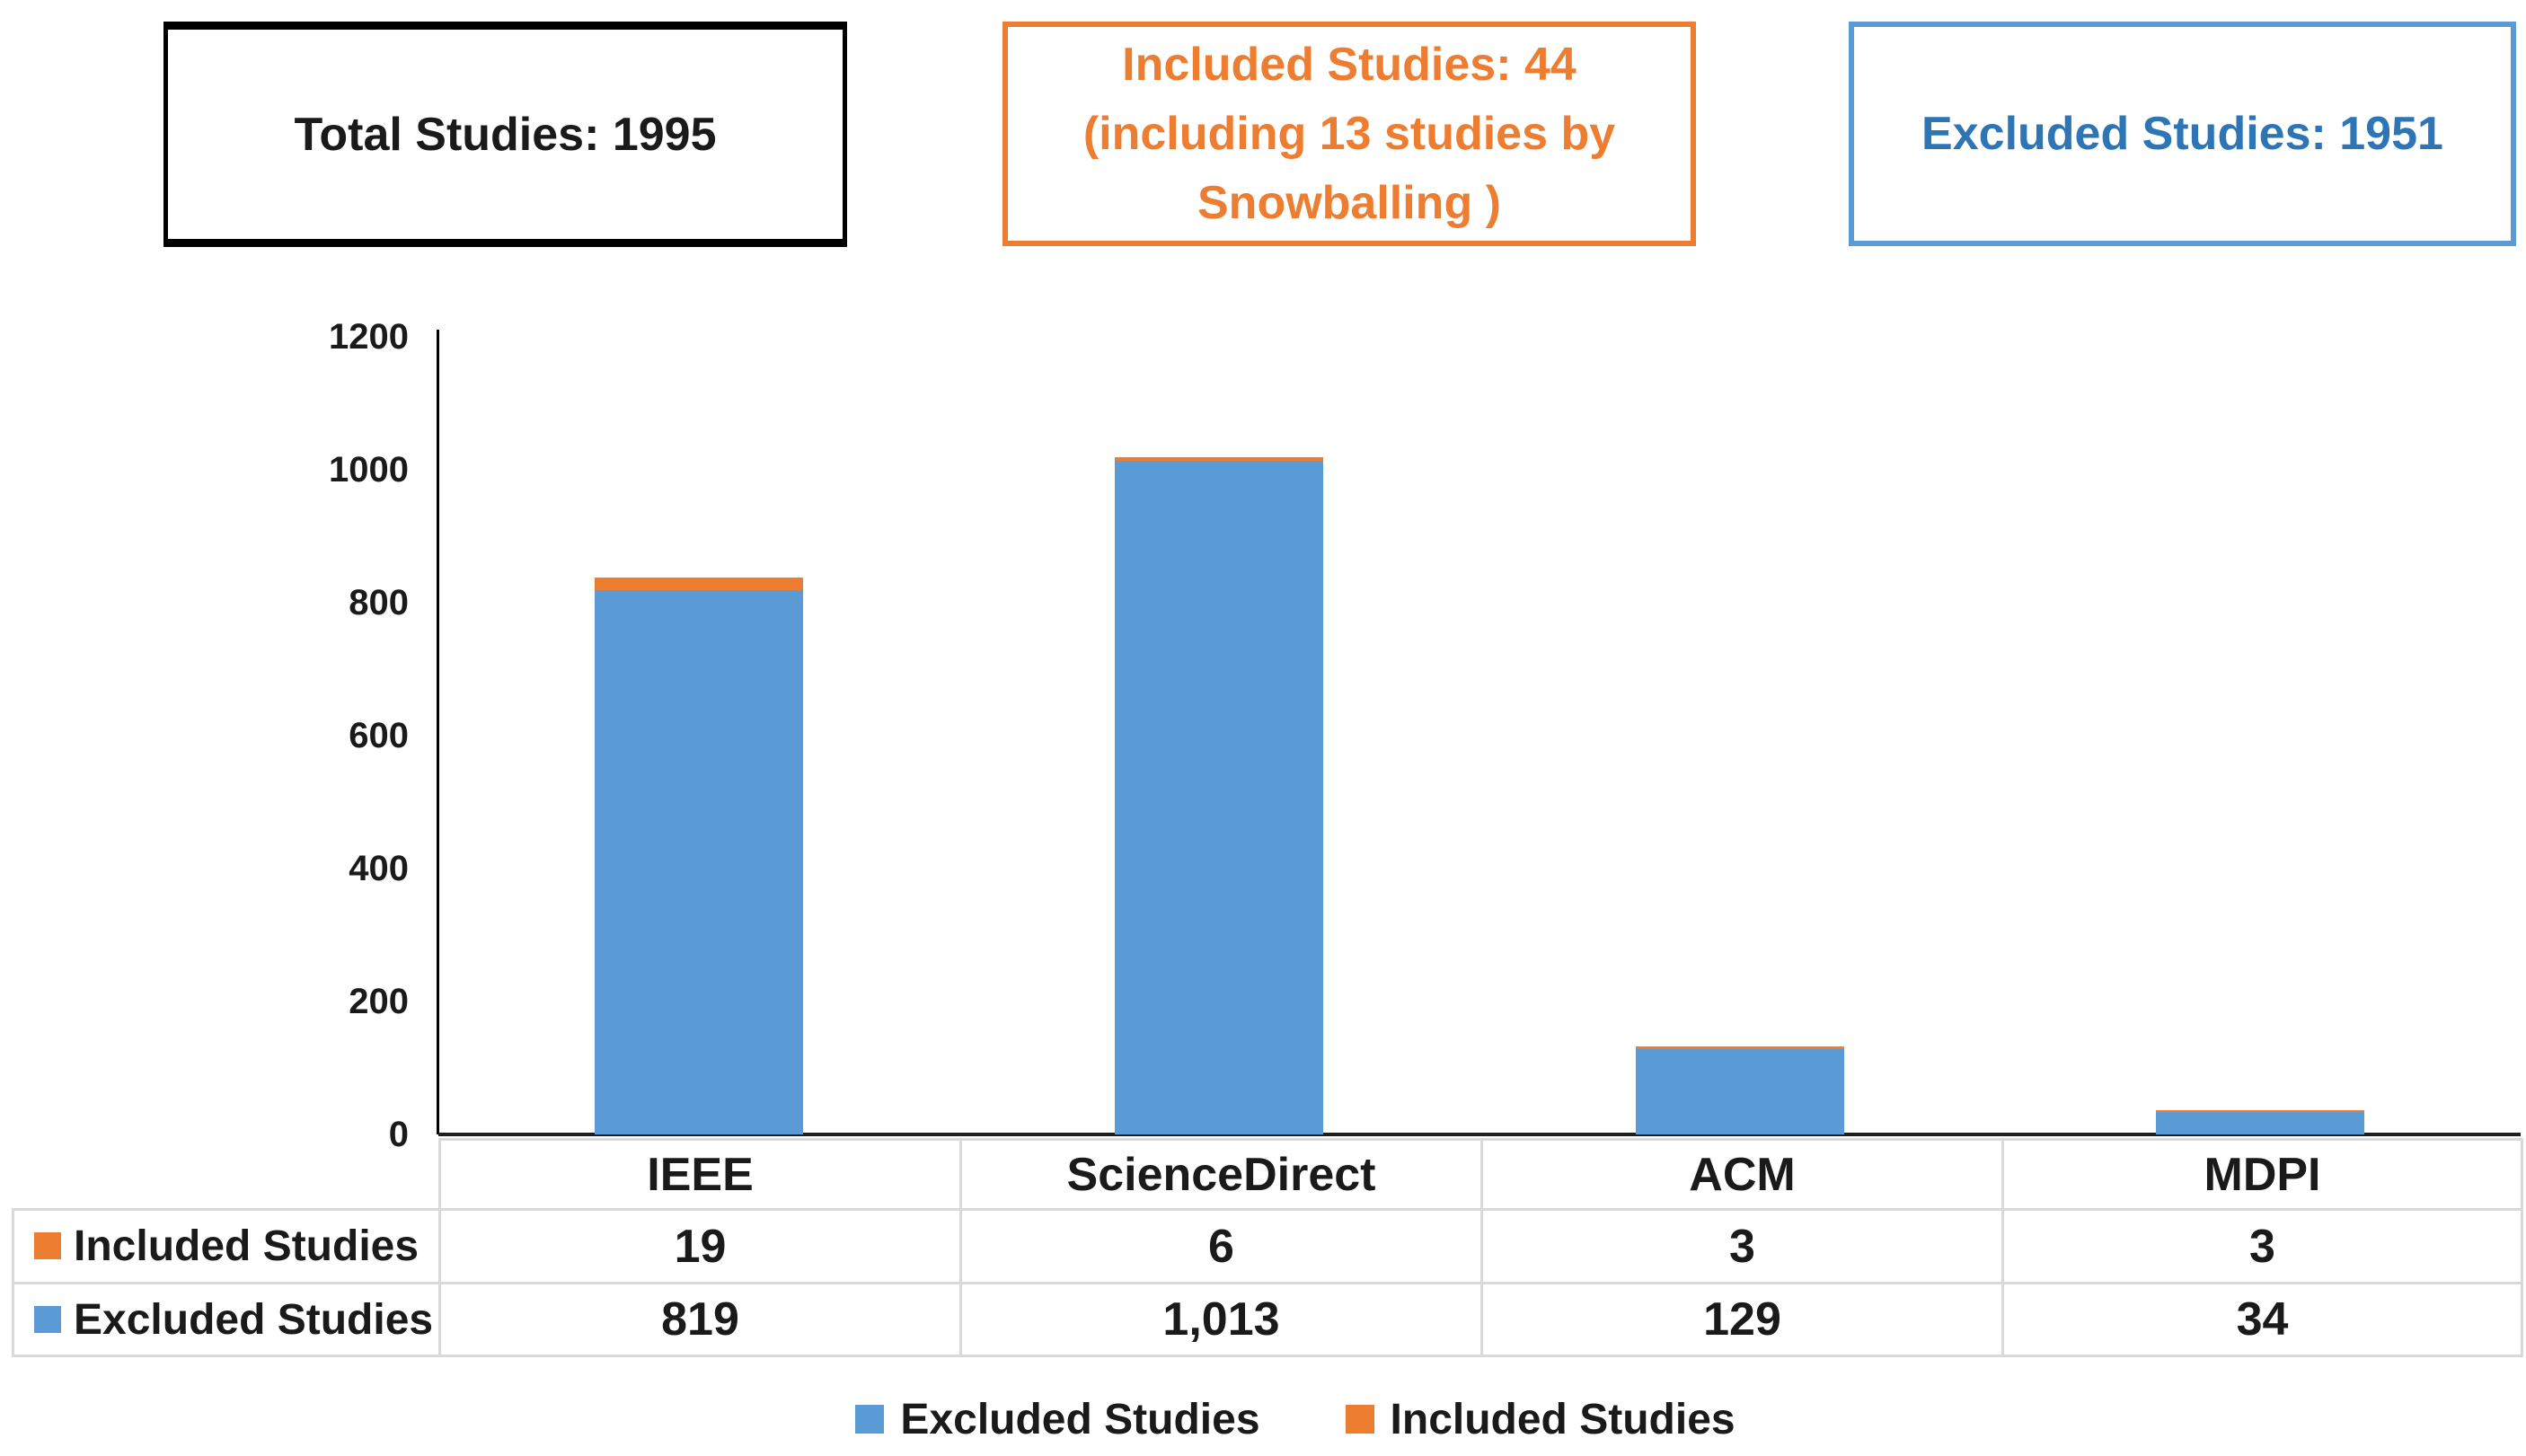  I want to click on bar-sciencedirect, so click(1219, 795).